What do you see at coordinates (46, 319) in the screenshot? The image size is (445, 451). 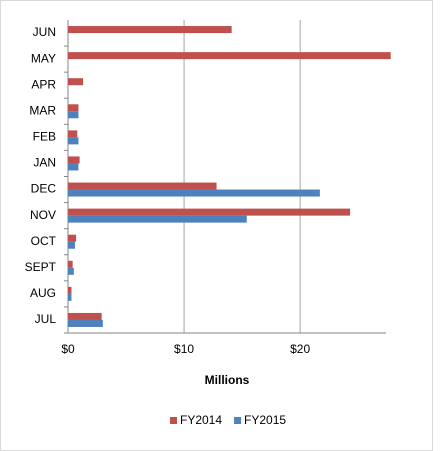 I see `y-tick-label: JUL` at bounding box center [46, 319].